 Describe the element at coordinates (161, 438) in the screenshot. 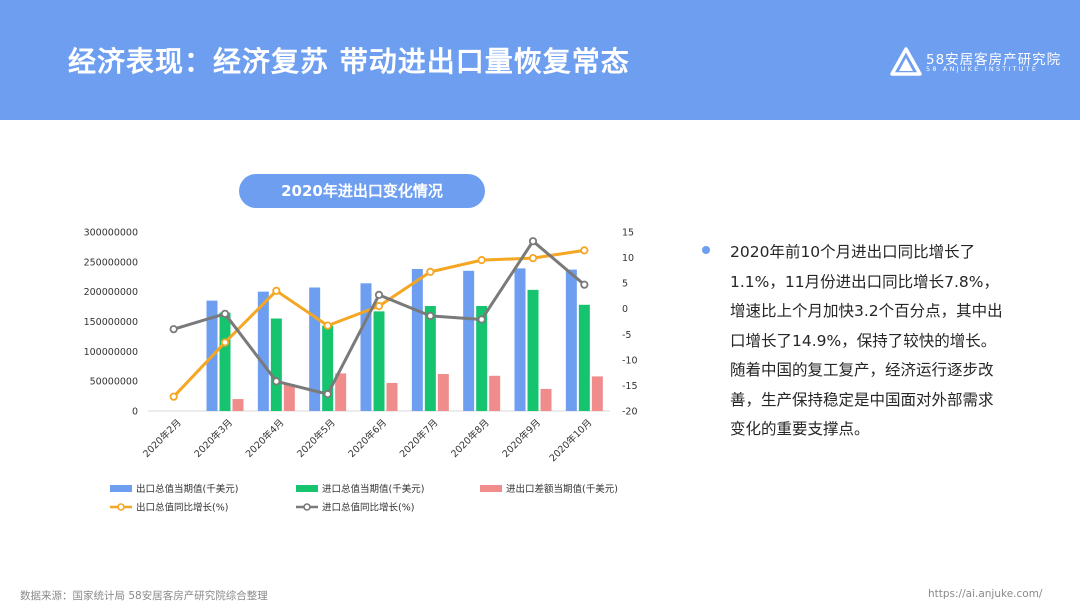

I see `x-tick-label: 2020年2月` at that location.